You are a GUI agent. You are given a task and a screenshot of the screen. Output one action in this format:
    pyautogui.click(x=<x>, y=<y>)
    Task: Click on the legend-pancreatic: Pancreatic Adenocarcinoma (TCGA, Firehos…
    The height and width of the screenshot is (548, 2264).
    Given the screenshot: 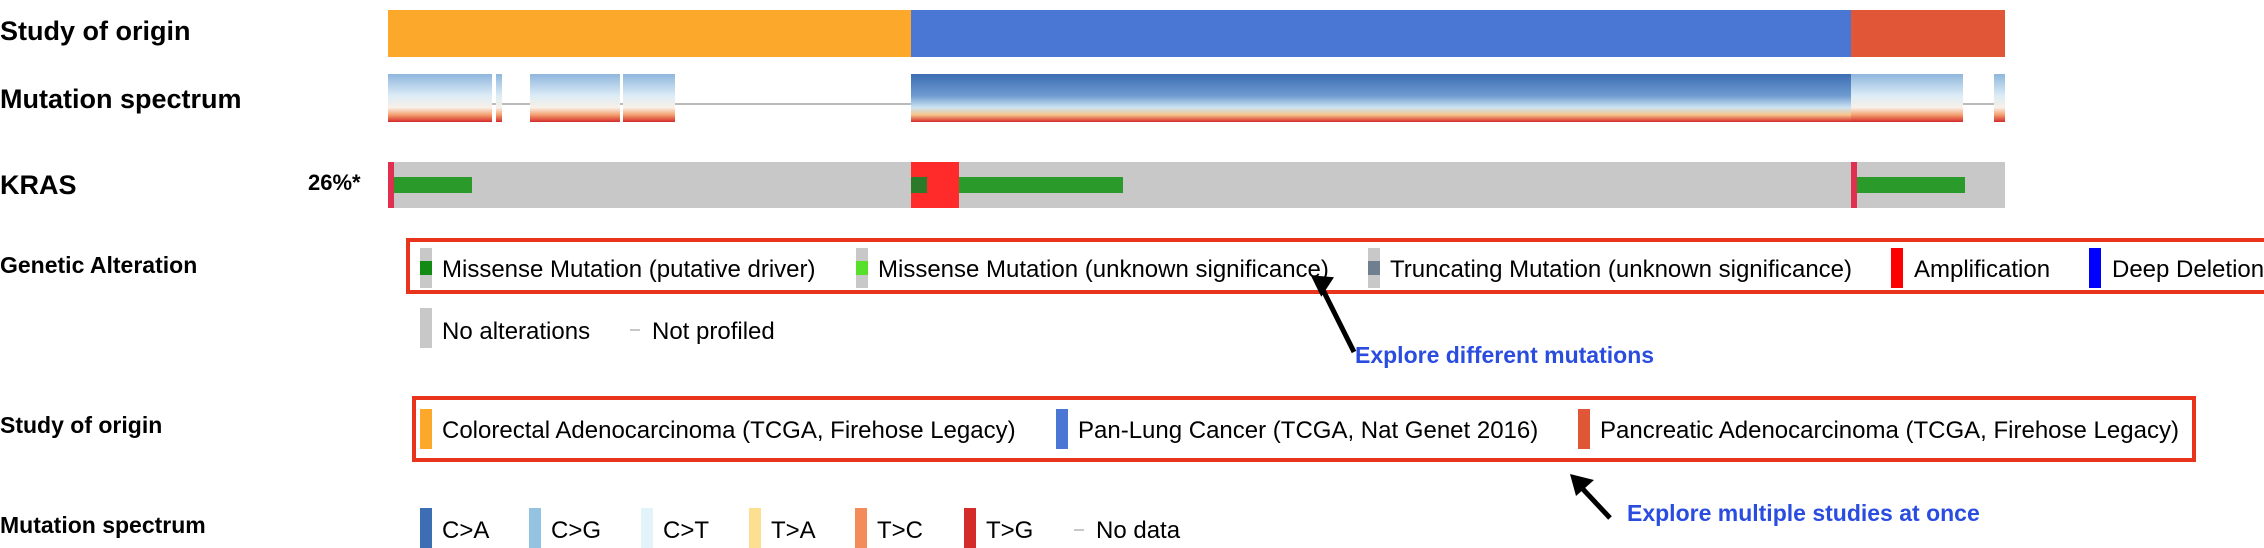 What is the action you would take?
    pyautogui.click(x=1889, y=430)
    